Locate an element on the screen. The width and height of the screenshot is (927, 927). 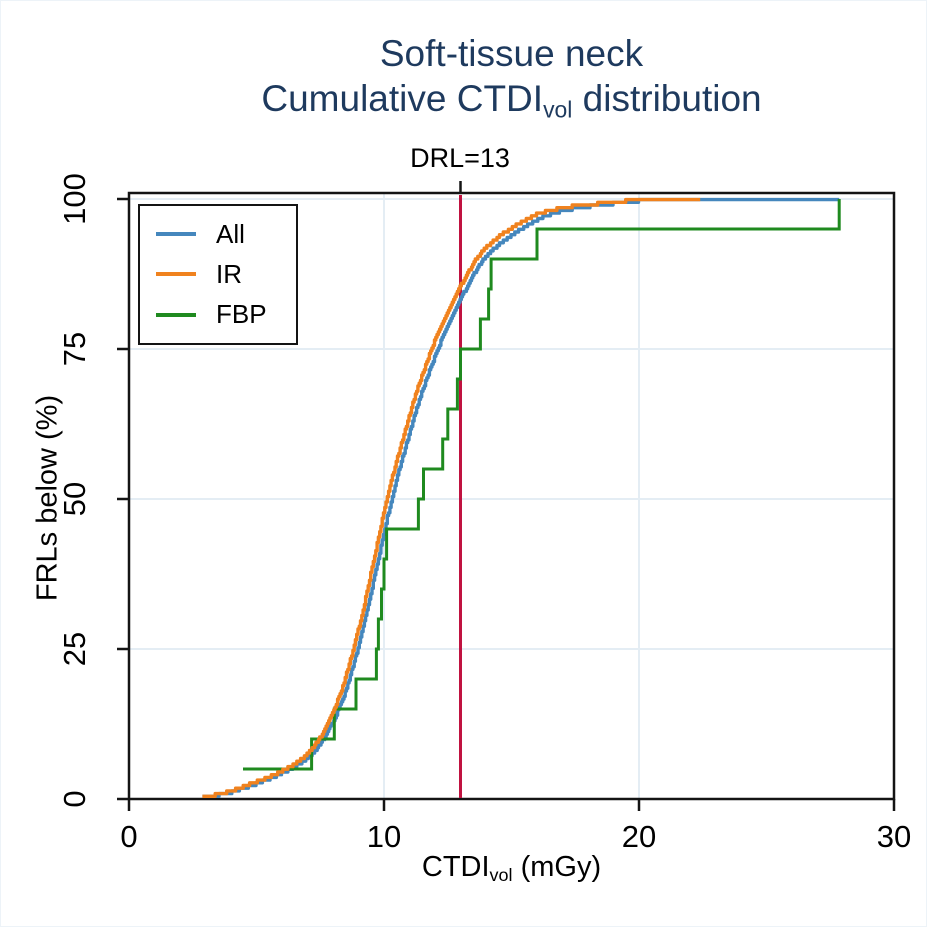
title-subscript: vol is located at coordinates (558, 109).